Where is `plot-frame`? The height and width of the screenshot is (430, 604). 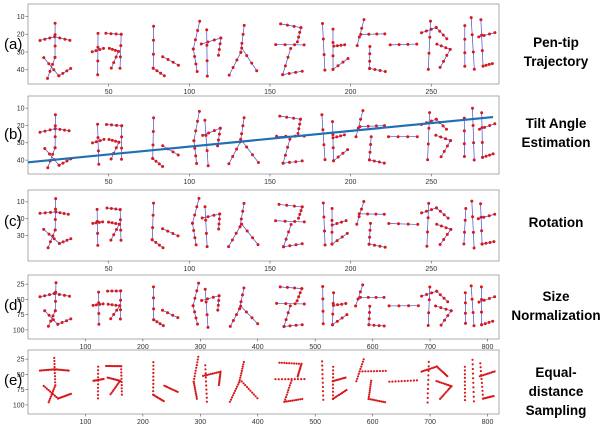
plot-frame is located at coordinates (263, 135).